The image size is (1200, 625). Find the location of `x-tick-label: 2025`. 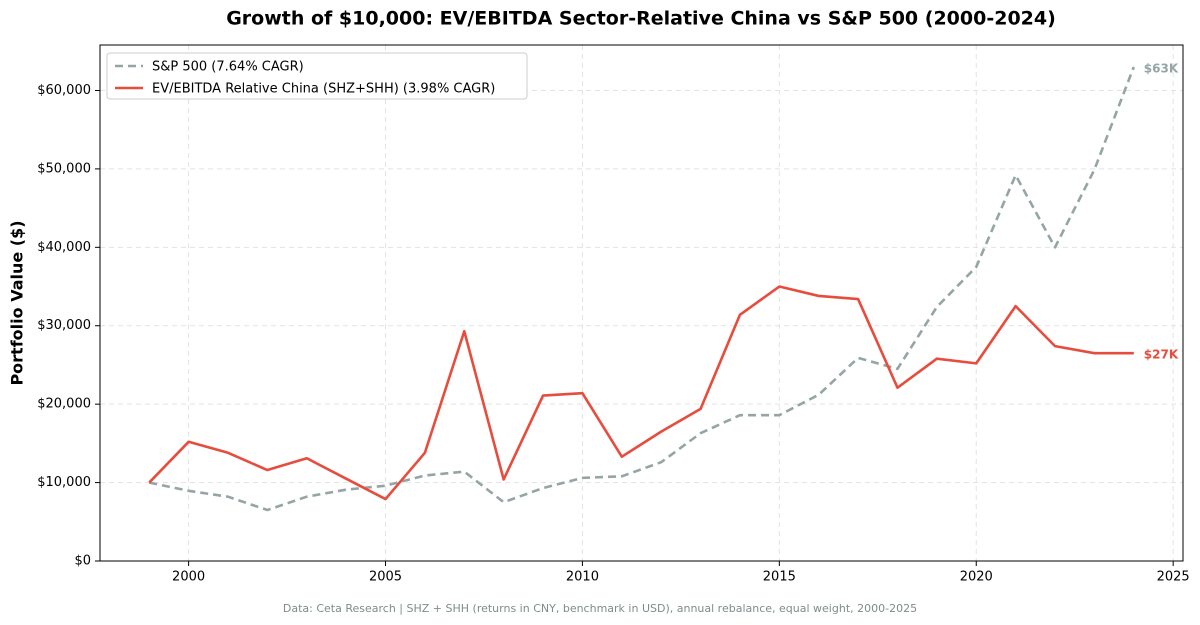

x-tick-label: 2025 is located at coordinates (1173, 577).